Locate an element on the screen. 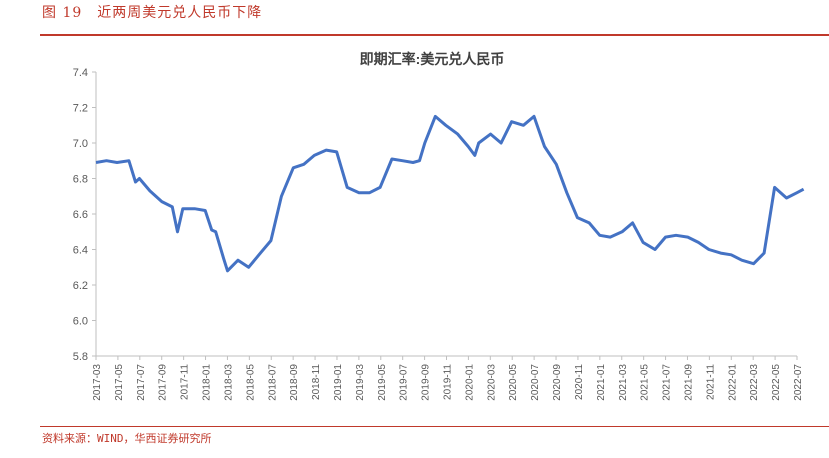 The image size is (829, 458). x-tick-label: 2019-07 is located at coordinates (404, 382).